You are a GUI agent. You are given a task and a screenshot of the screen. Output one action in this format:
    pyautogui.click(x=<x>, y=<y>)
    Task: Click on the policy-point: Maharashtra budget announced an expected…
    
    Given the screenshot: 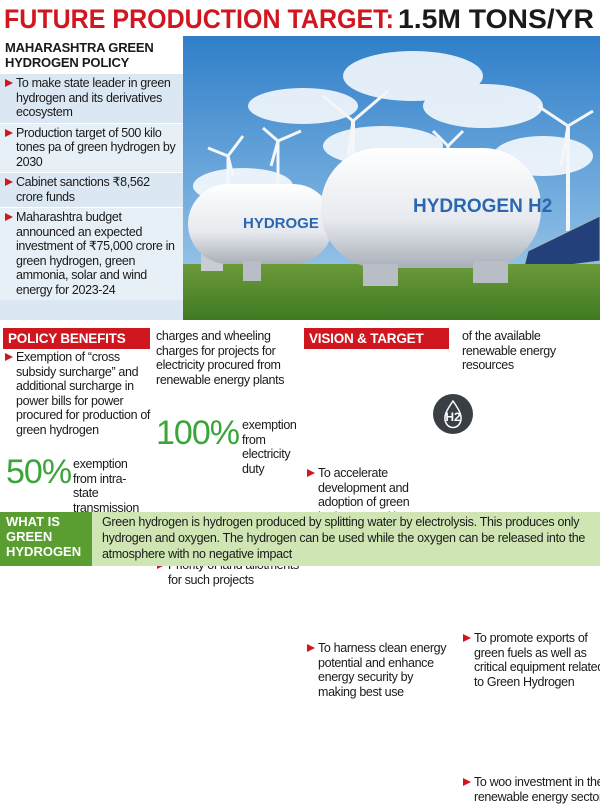 What is the action you would take?
    pyautogui.click(x=91, y=253)
    